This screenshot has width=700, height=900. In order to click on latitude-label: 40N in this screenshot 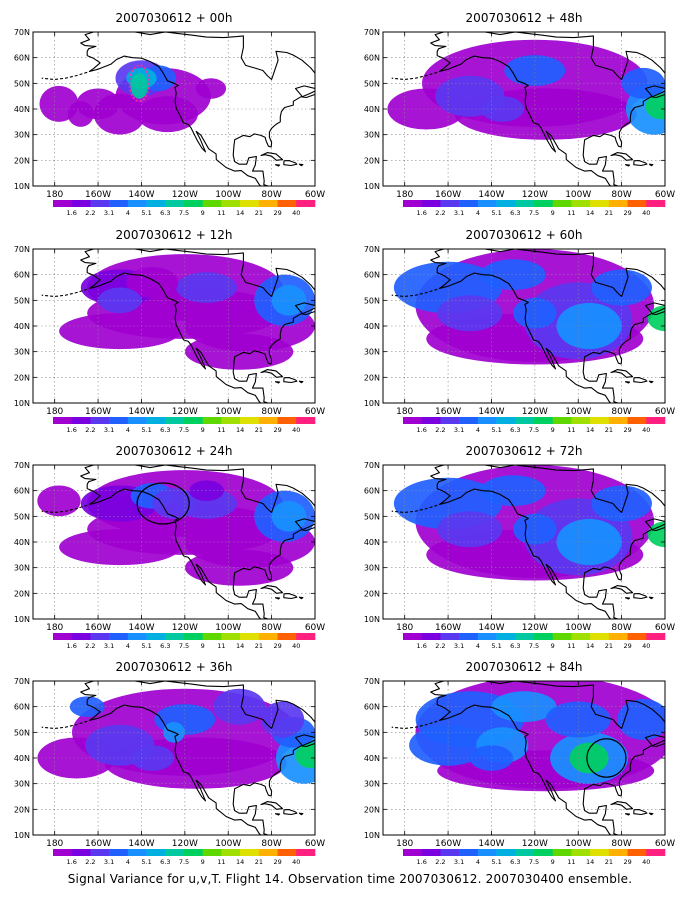, I will do `click(372, 326)`.